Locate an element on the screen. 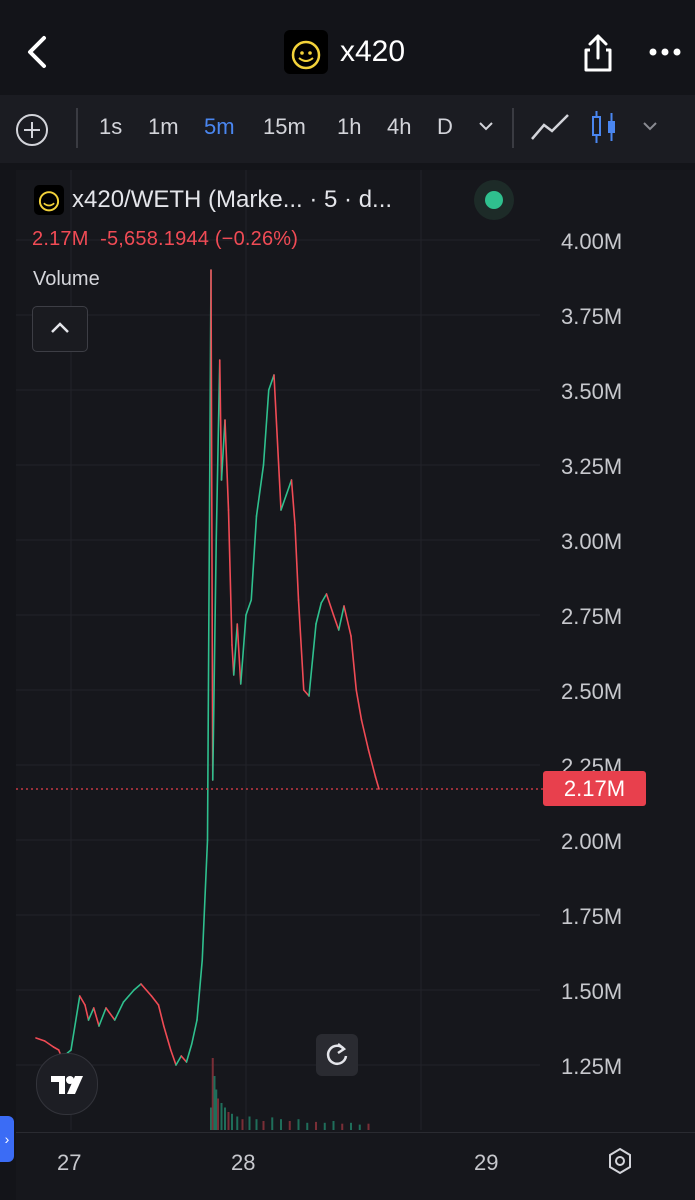 The image size is (695, 1200). more-button is located at coordinates (665, 52).